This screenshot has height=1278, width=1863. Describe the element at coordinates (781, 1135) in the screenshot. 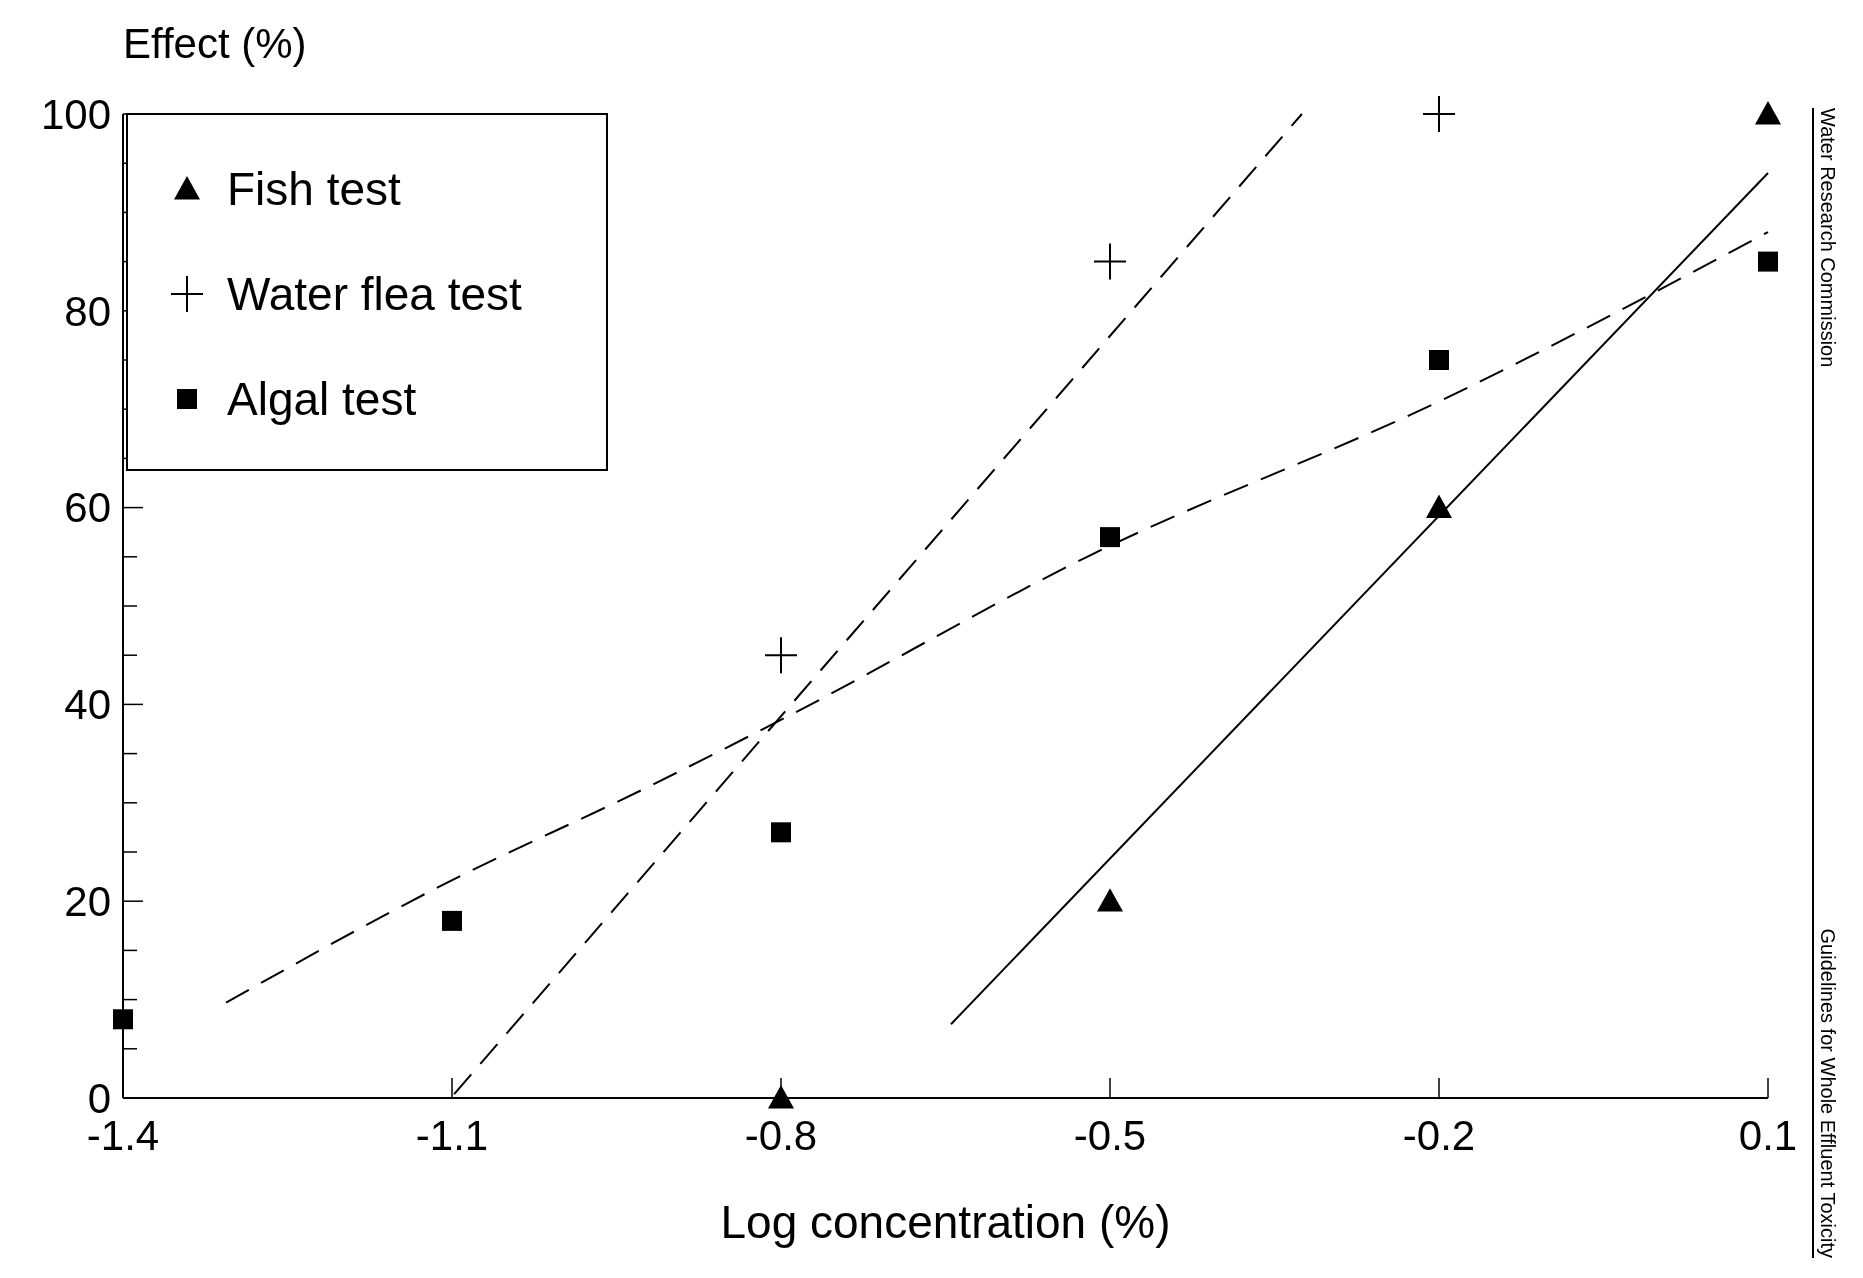

I see `x-tick-label: -0.8` at that location.